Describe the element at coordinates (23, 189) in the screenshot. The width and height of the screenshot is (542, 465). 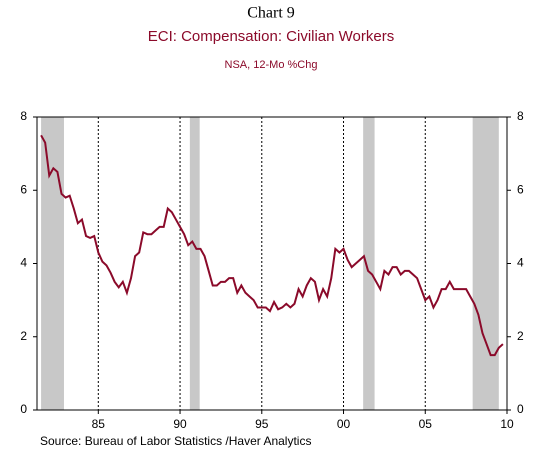
I see `y-tick-label: 6` at that location.